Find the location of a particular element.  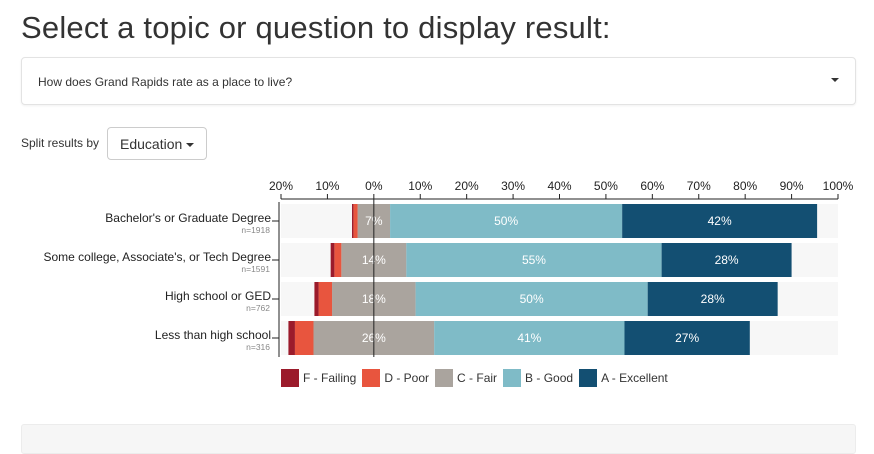

legend-item: F - Failing is located at coordinates (318, 378).